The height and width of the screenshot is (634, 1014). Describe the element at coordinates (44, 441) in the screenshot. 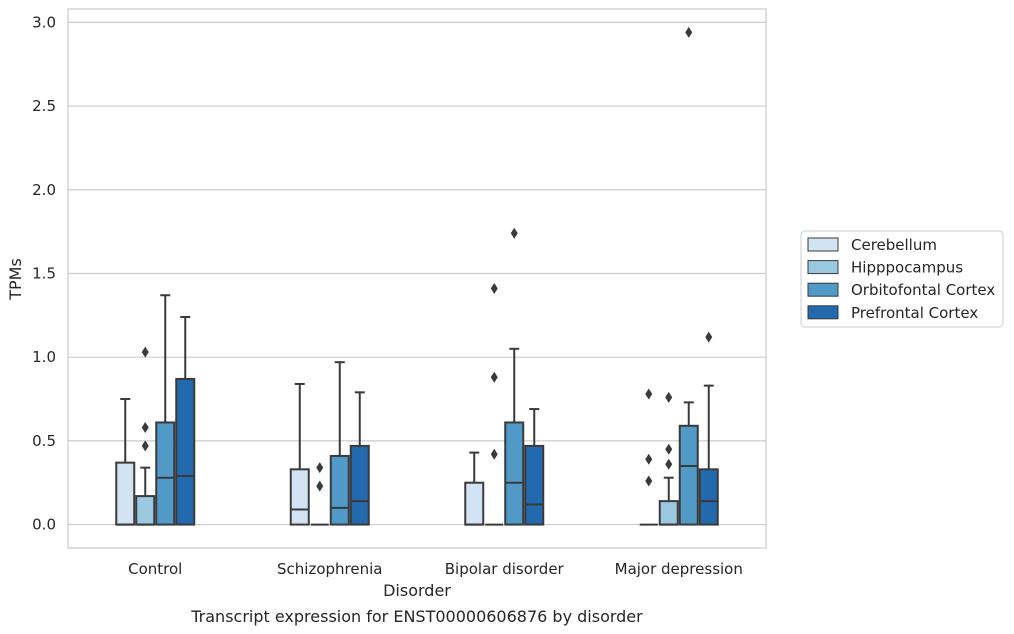

I see `y-tick-label: 0.5` at that location.